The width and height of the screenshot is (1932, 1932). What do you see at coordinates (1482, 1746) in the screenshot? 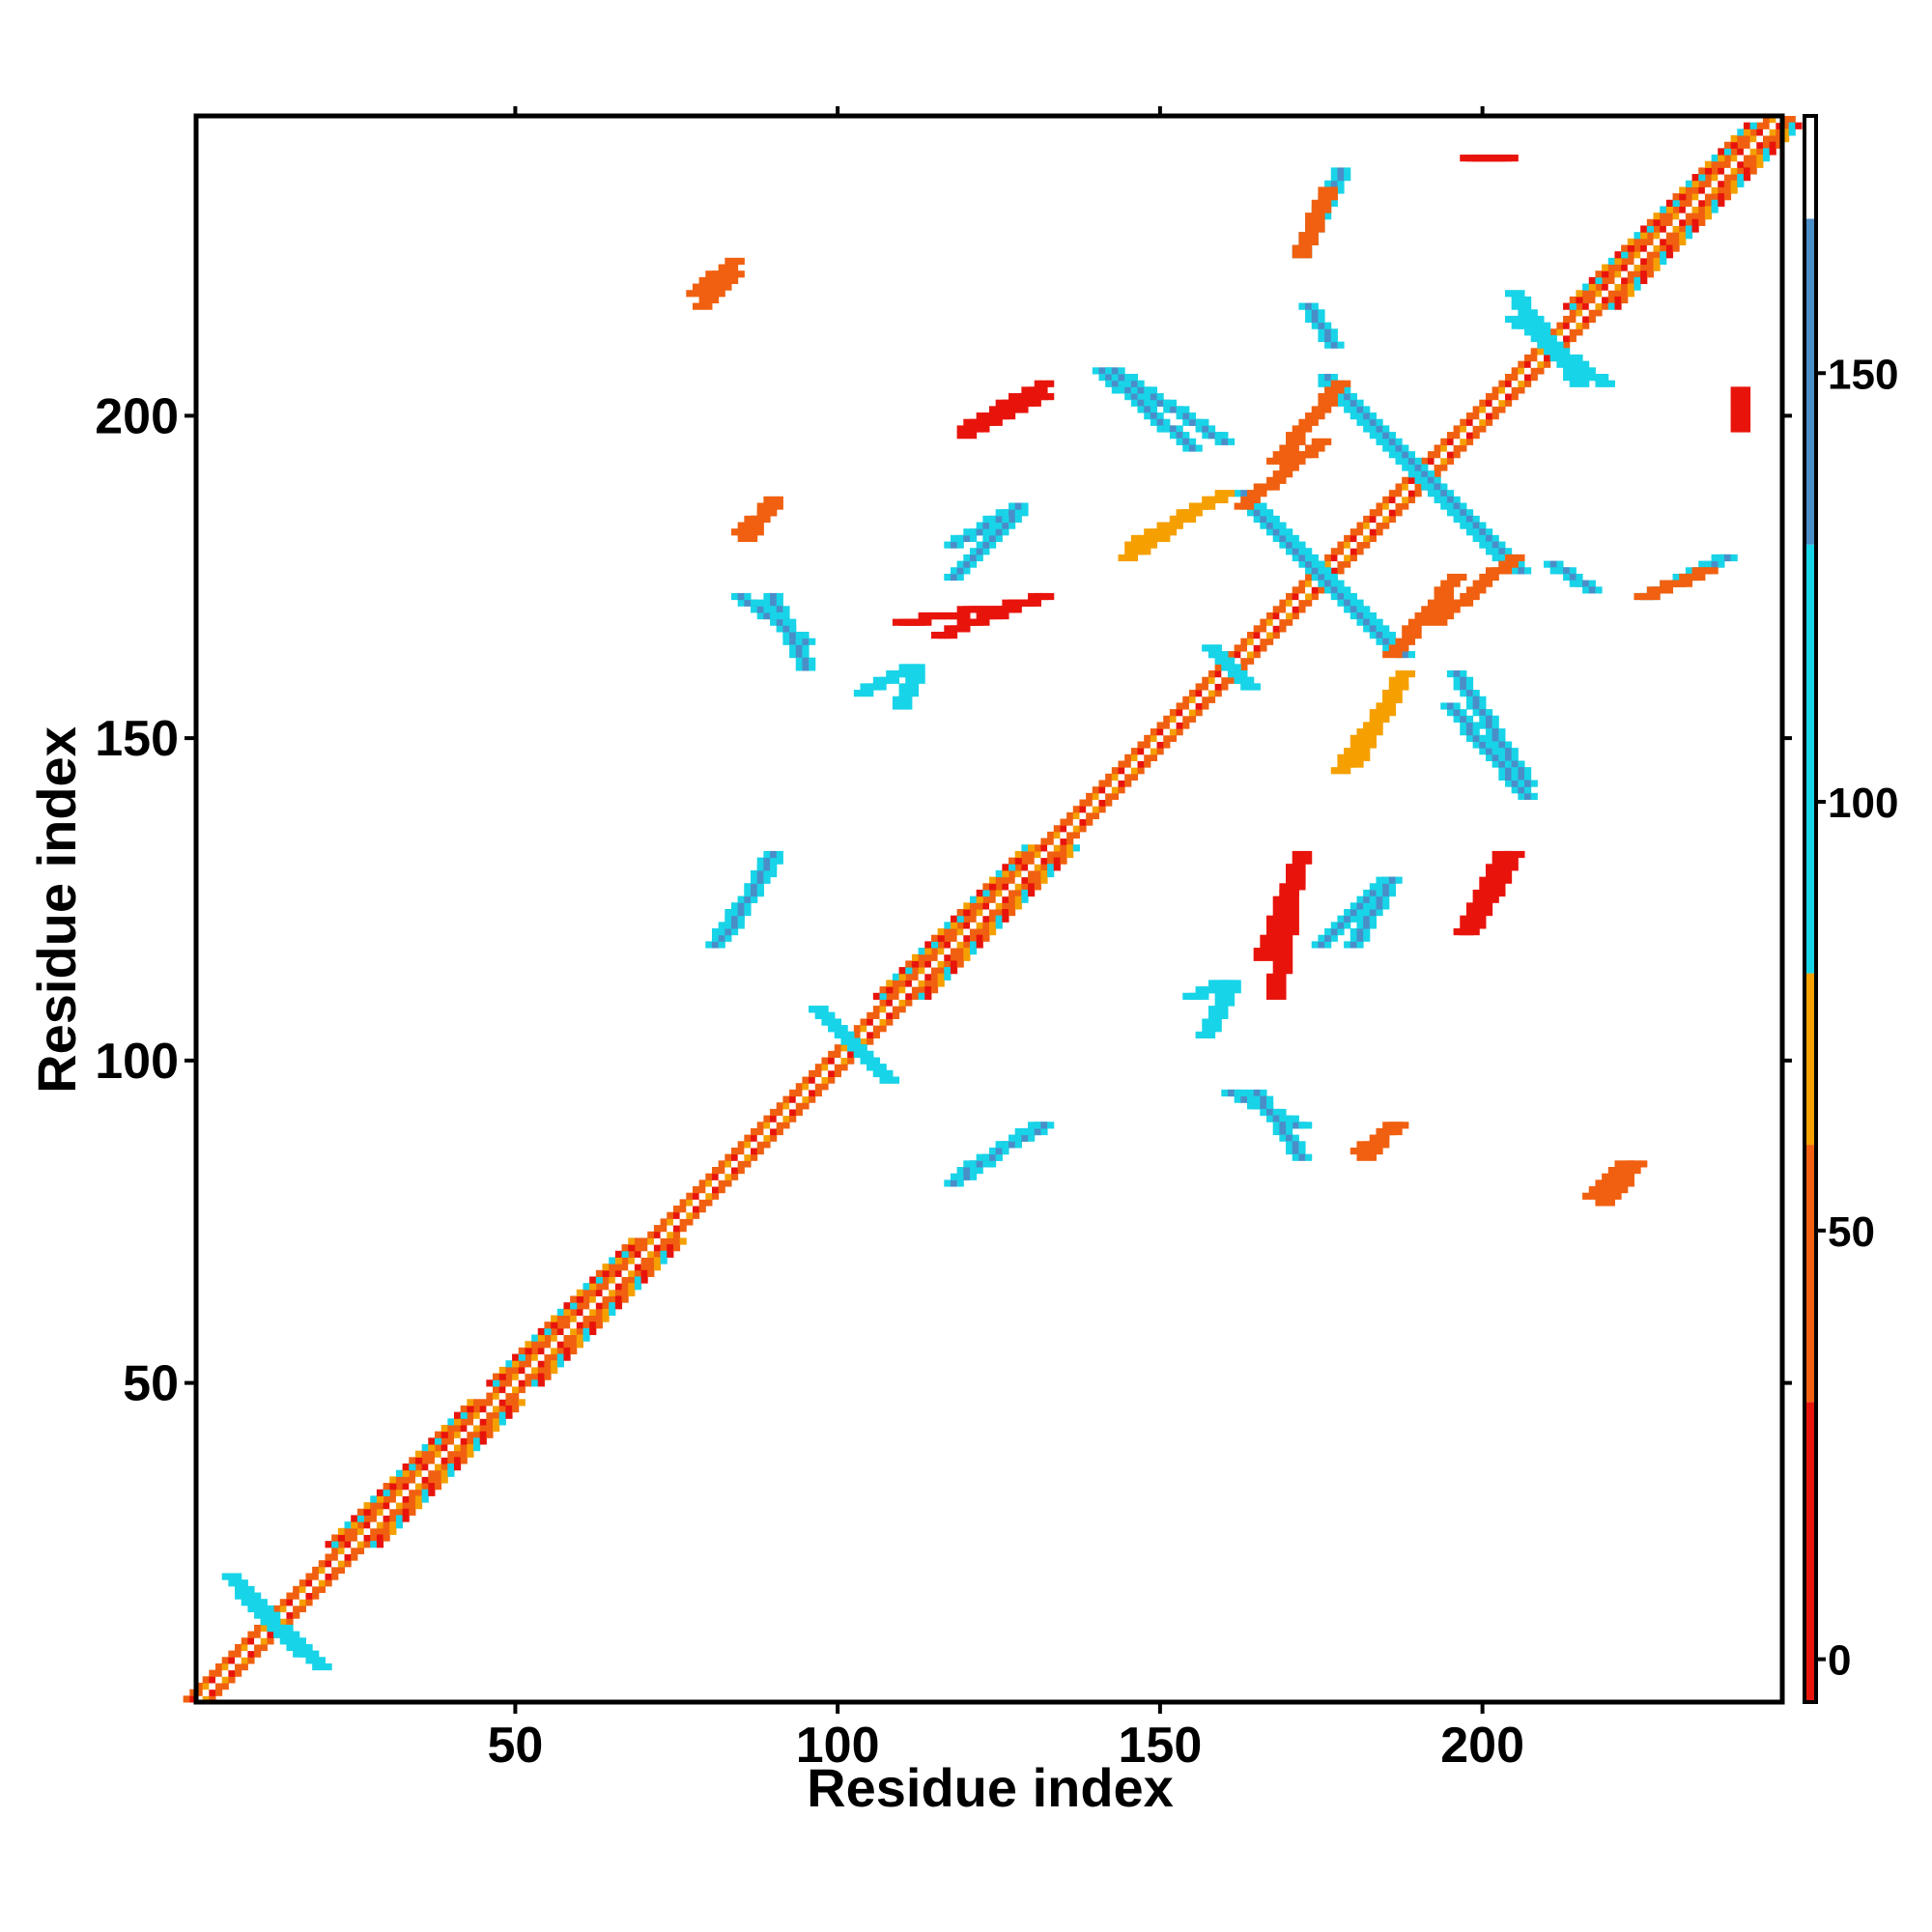
I see `x-tick-label: 200` at bounding box center [1482, 1746].